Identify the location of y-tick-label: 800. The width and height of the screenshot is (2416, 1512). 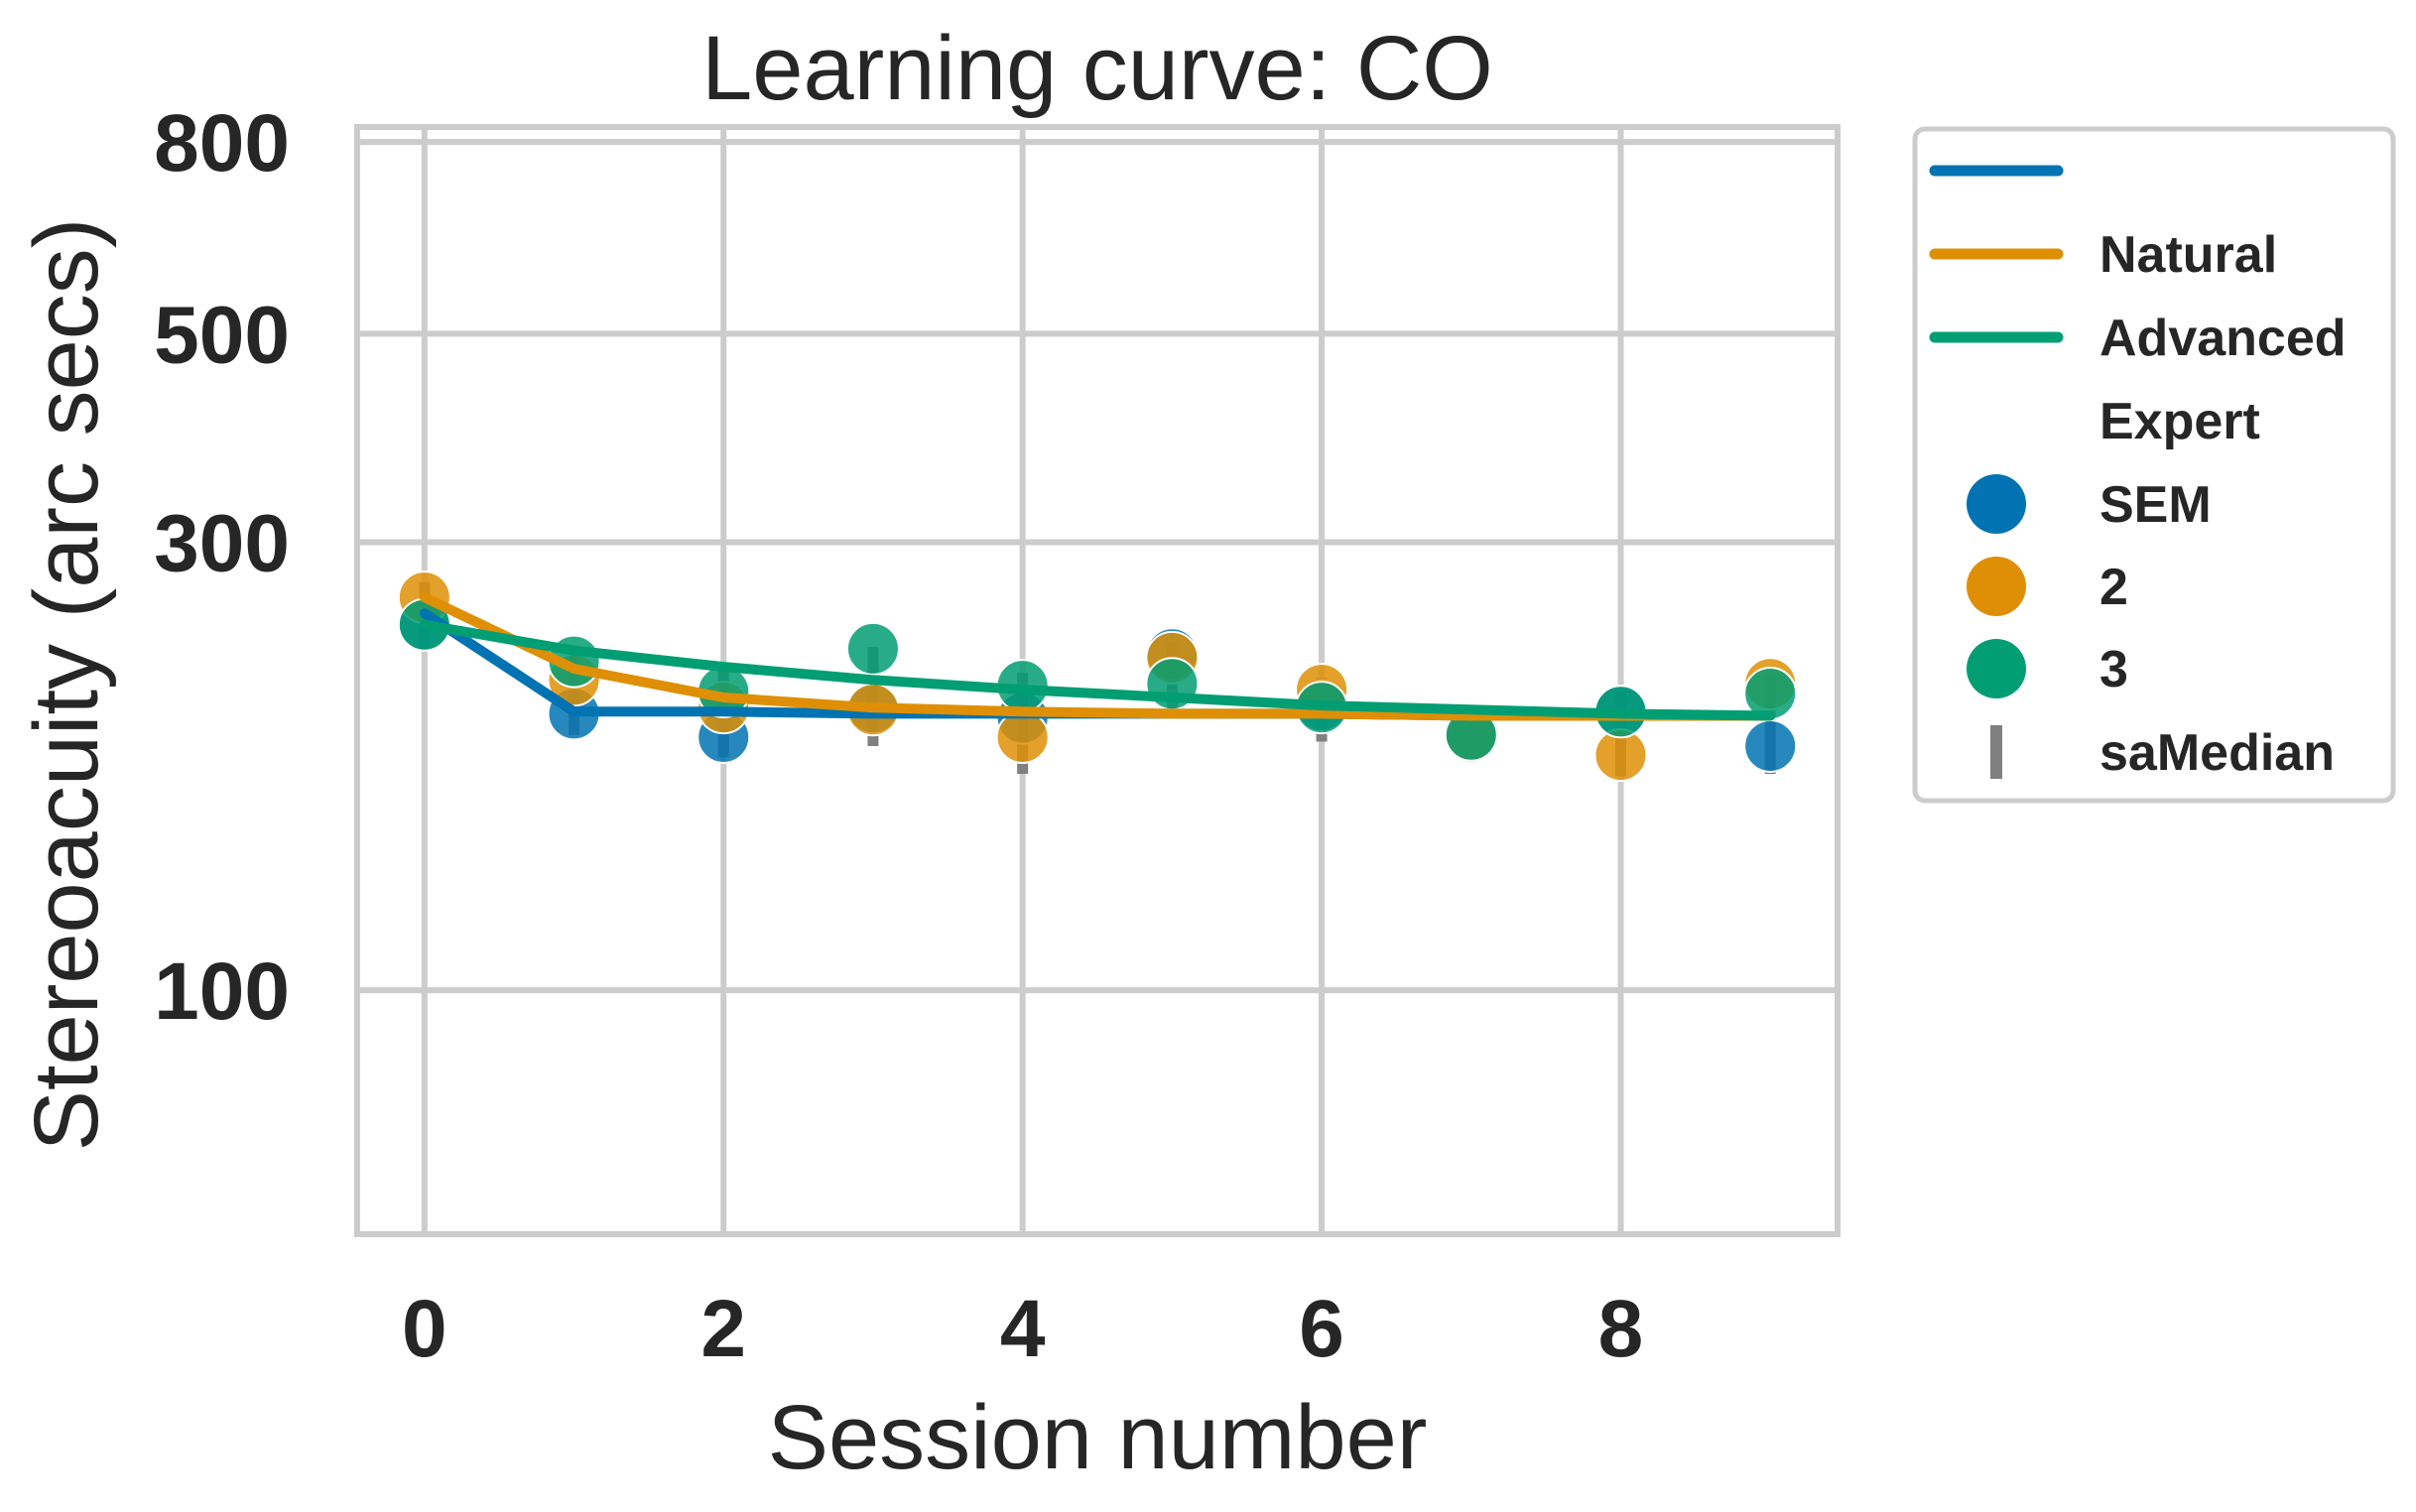
(222, 143).